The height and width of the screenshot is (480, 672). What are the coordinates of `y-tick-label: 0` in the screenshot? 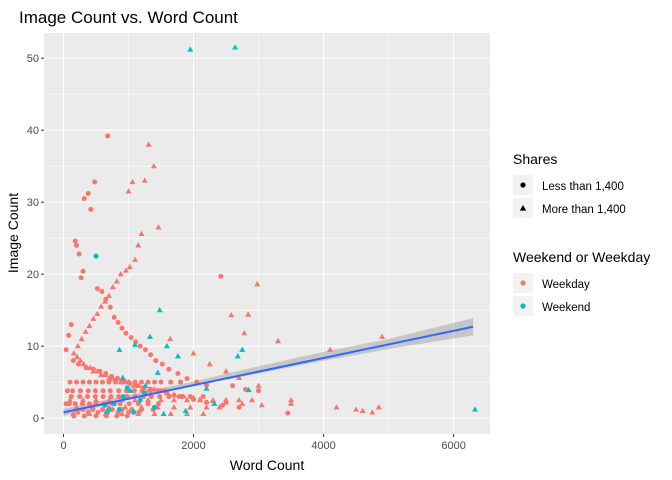 It's located at (36, 419).